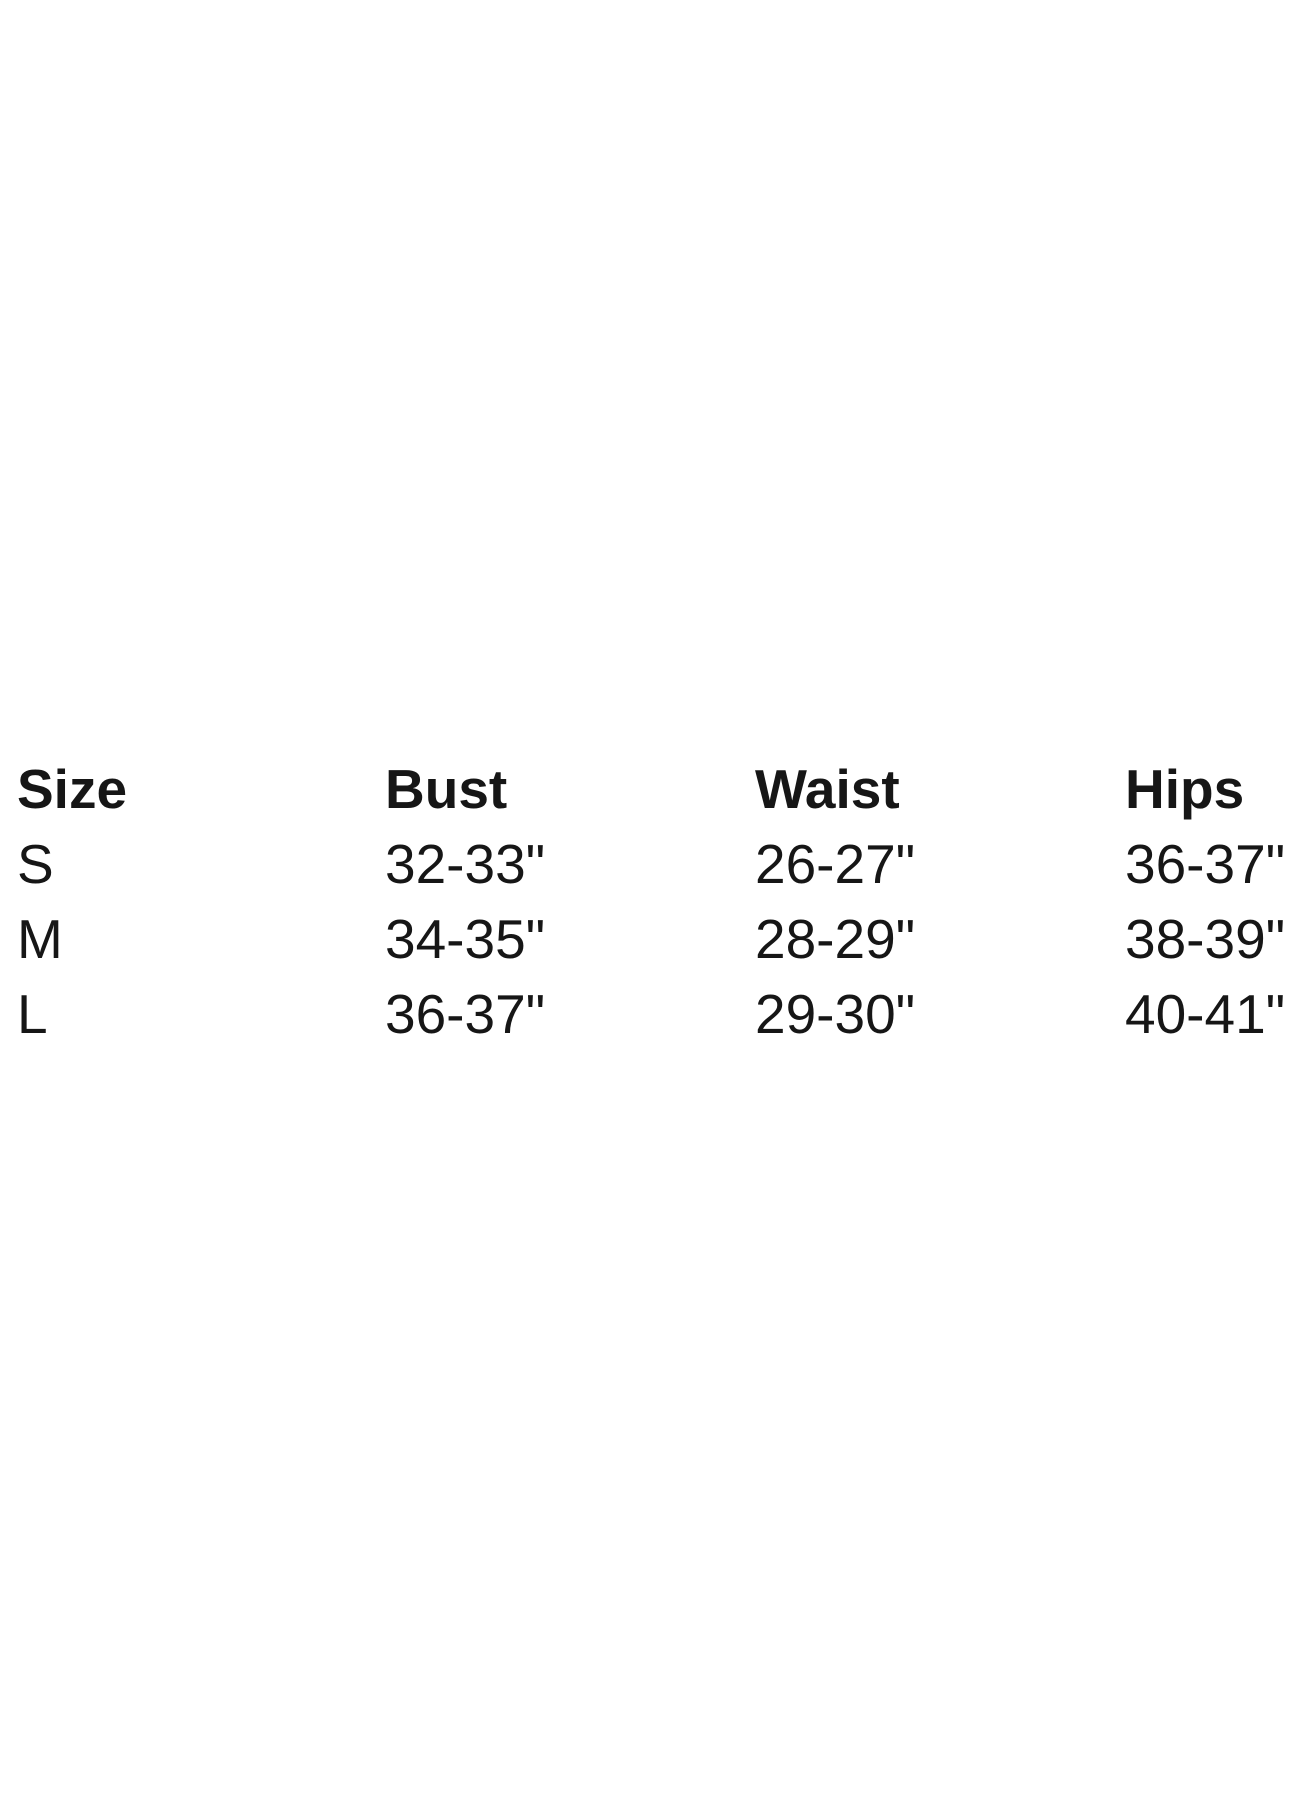 The width and height of the screenshot is (1290, 1800). Describe the element at coordinates (835, 864) in the screenshot. I see `waist-cell: 26-27"` at that location.